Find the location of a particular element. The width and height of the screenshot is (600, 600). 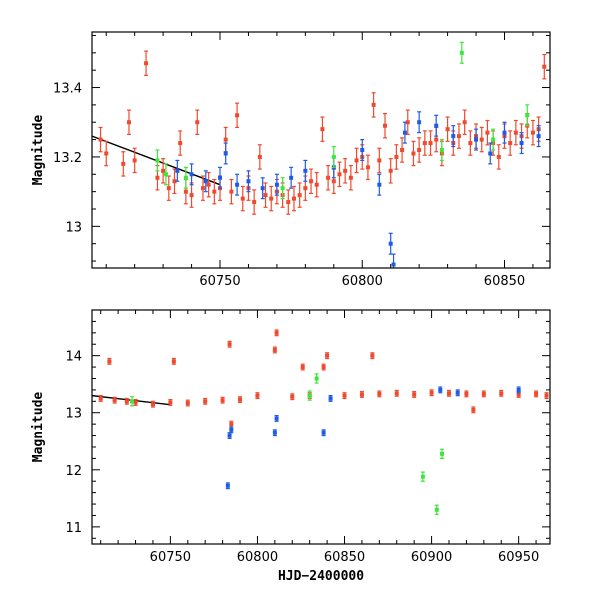

series-blue is located at coordinates (373, 438).